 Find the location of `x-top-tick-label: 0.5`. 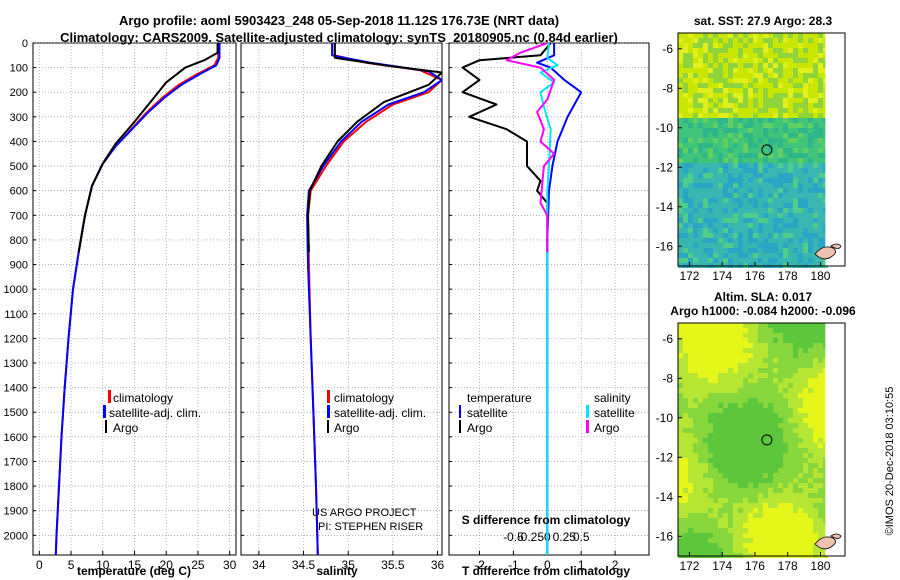

x-top-tick-label: 0.5 is located at coordinates (581, 537).